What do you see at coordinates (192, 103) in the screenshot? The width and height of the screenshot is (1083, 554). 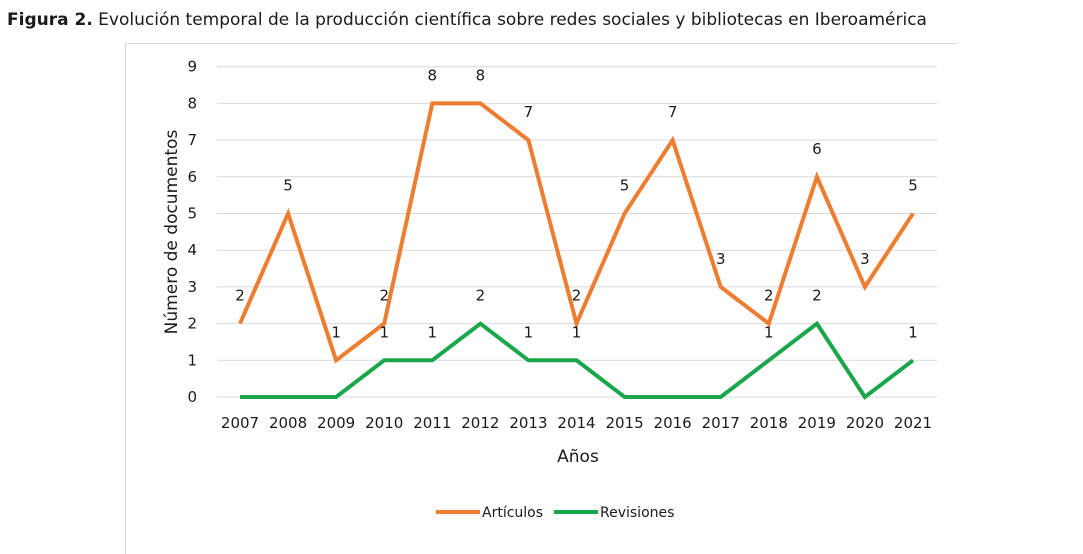 I see `y-tick-label: 8` at bounding box center [192, 103].